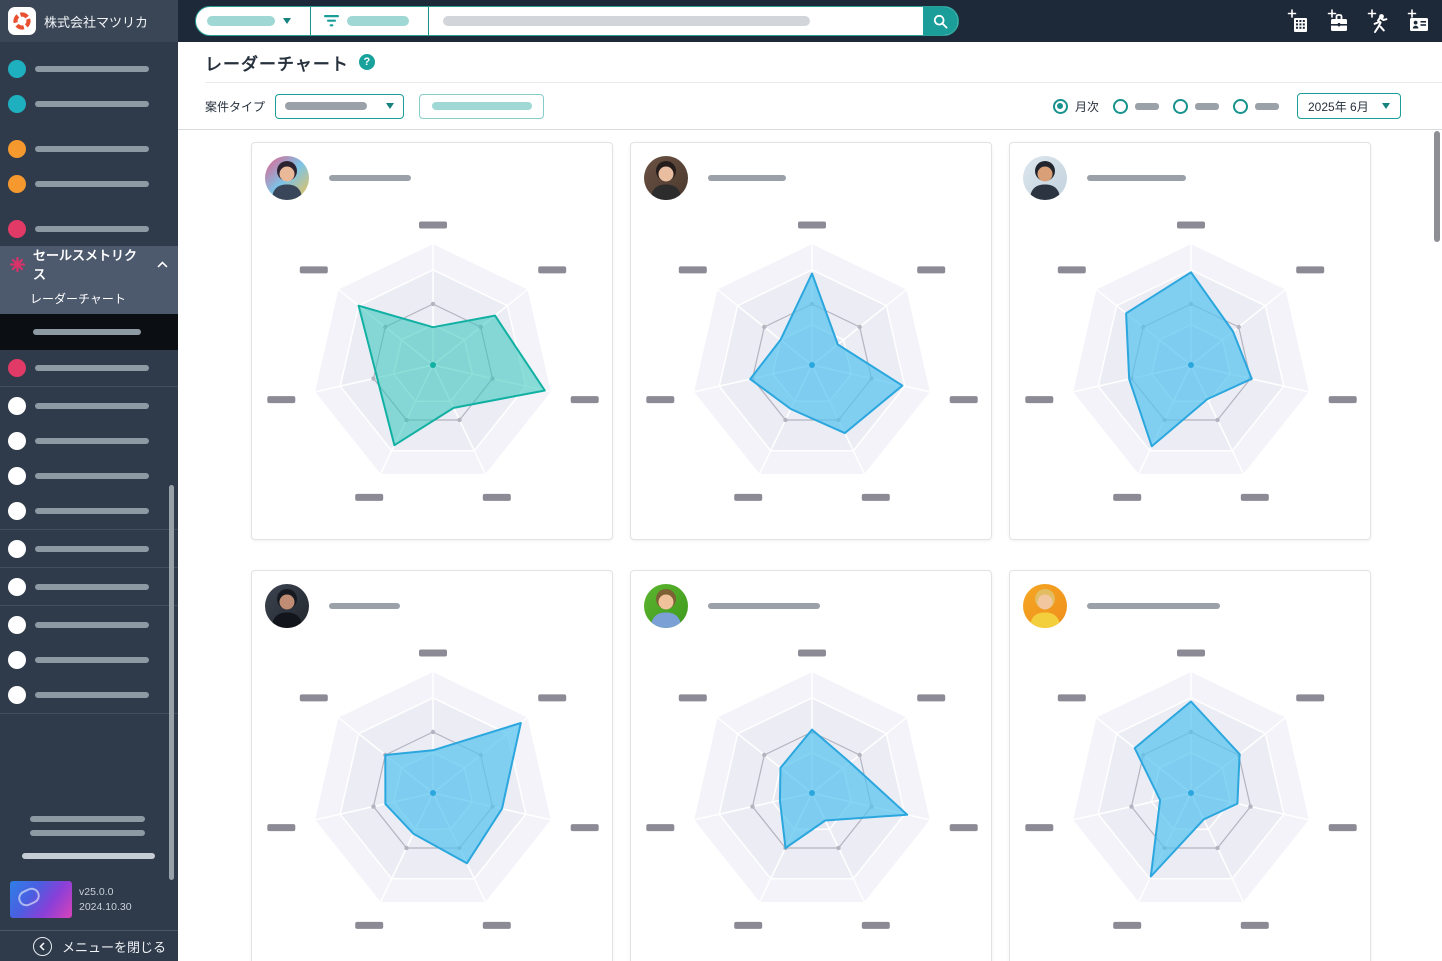 This screenshot has width=1442, height=961. Describe the element at coordinates (370, 21) in the screenshot. I see `search-filter-button` at that location.